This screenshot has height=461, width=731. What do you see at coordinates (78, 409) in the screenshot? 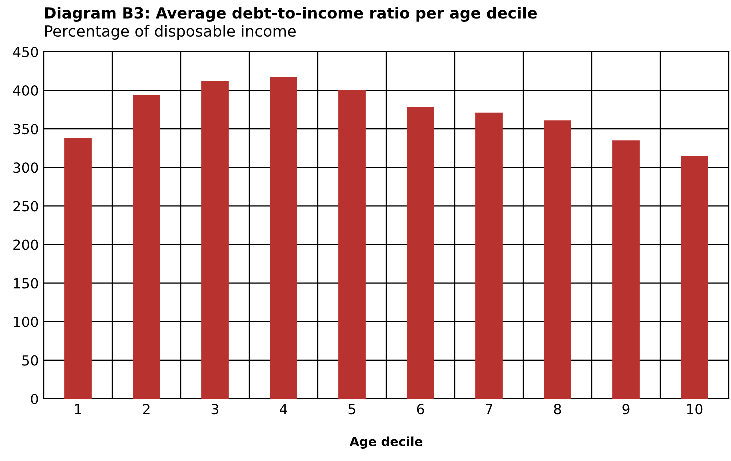
I see `x-tick-label: 1` at bounding box center [78, 409].